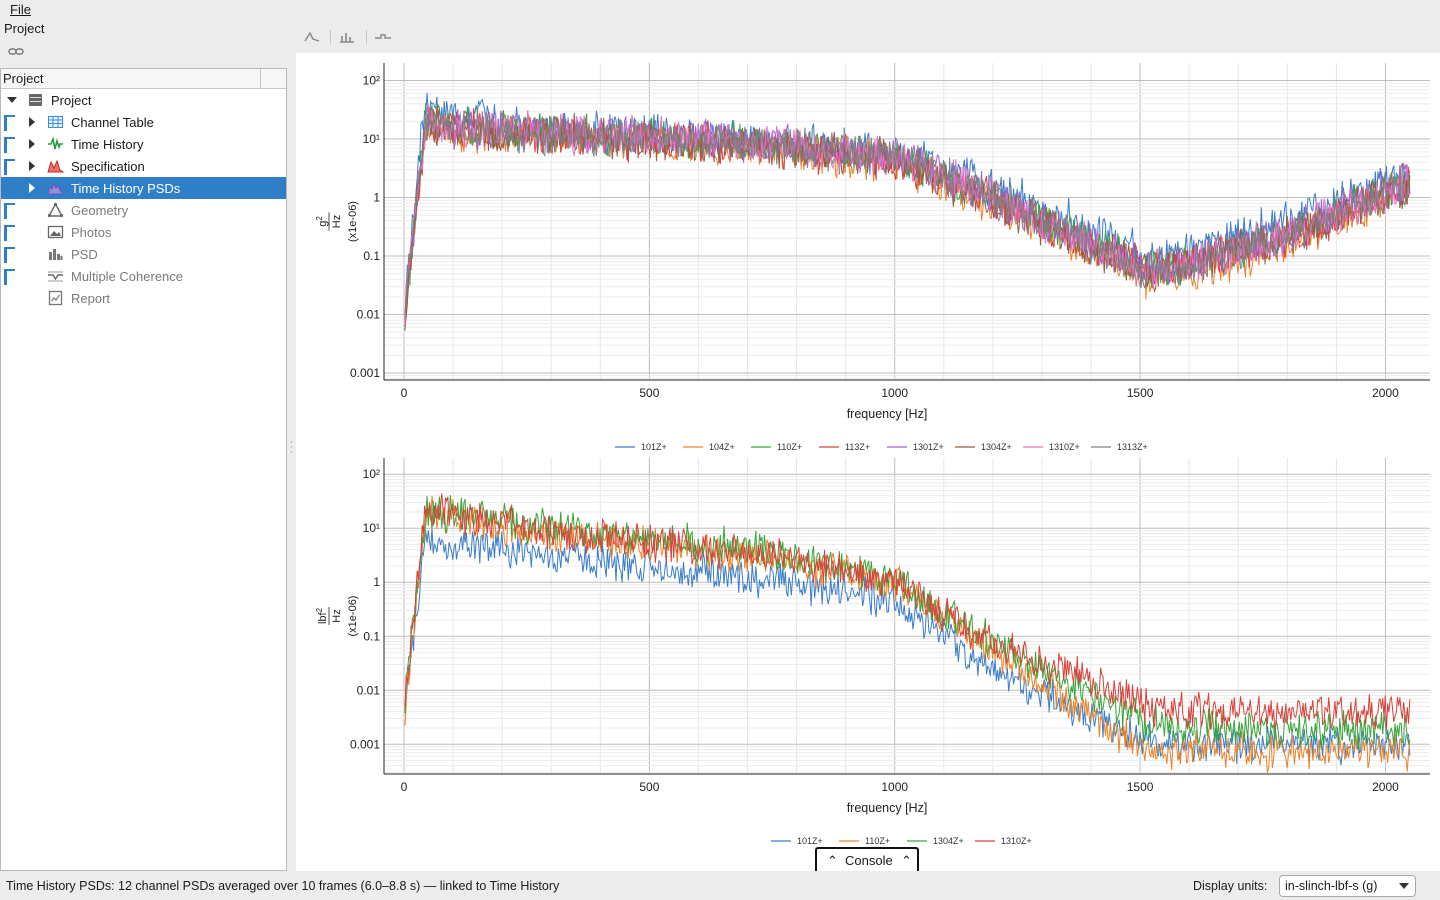 The image size is (1440, 900). I want to click on legend-label: 1301Z+, so click(928, 447).